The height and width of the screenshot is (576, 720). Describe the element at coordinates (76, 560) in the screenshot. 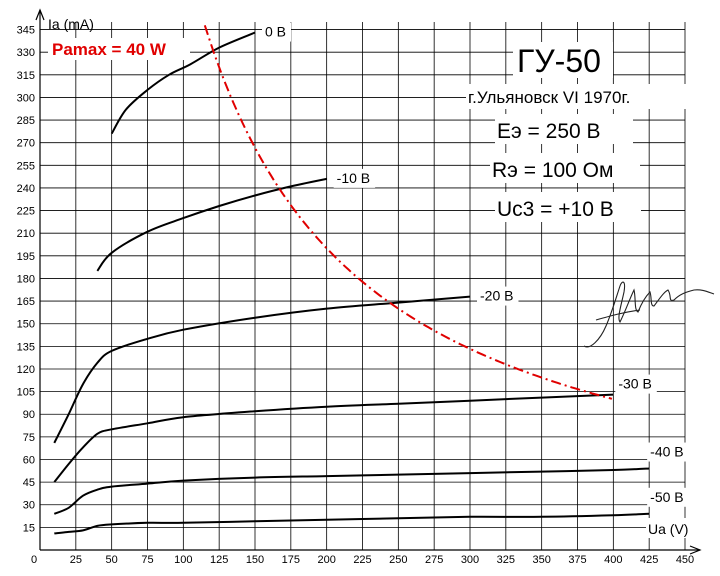

I see `x-tick-label-1: 25` at that location.